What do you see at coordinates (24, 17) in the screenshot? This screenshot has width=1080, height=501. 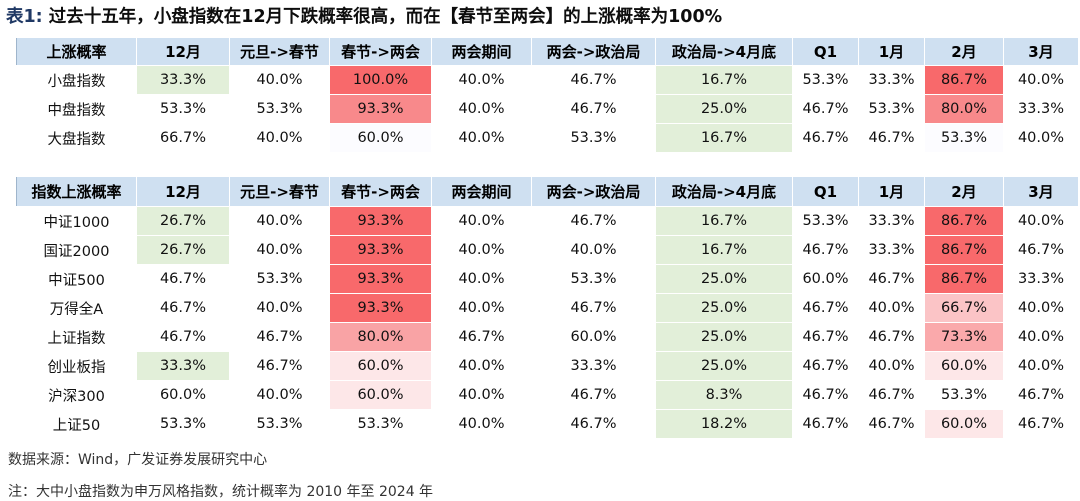 I see `table-number-label: 表1:` at bounding box center [24, 17].